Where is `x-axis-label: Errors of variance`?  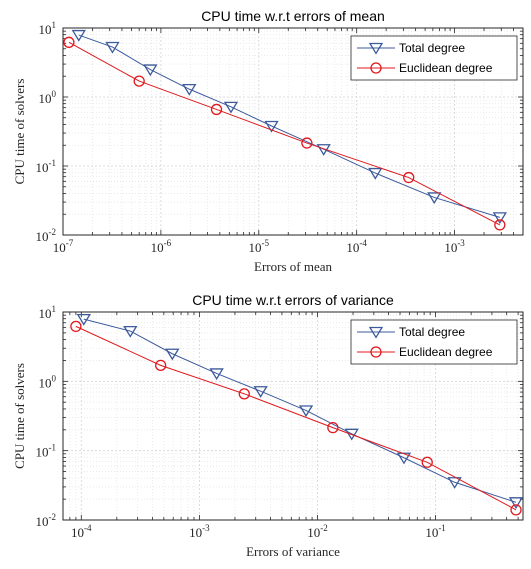
x-axis-label: Errors of variance is located at coordinates (293, 551).